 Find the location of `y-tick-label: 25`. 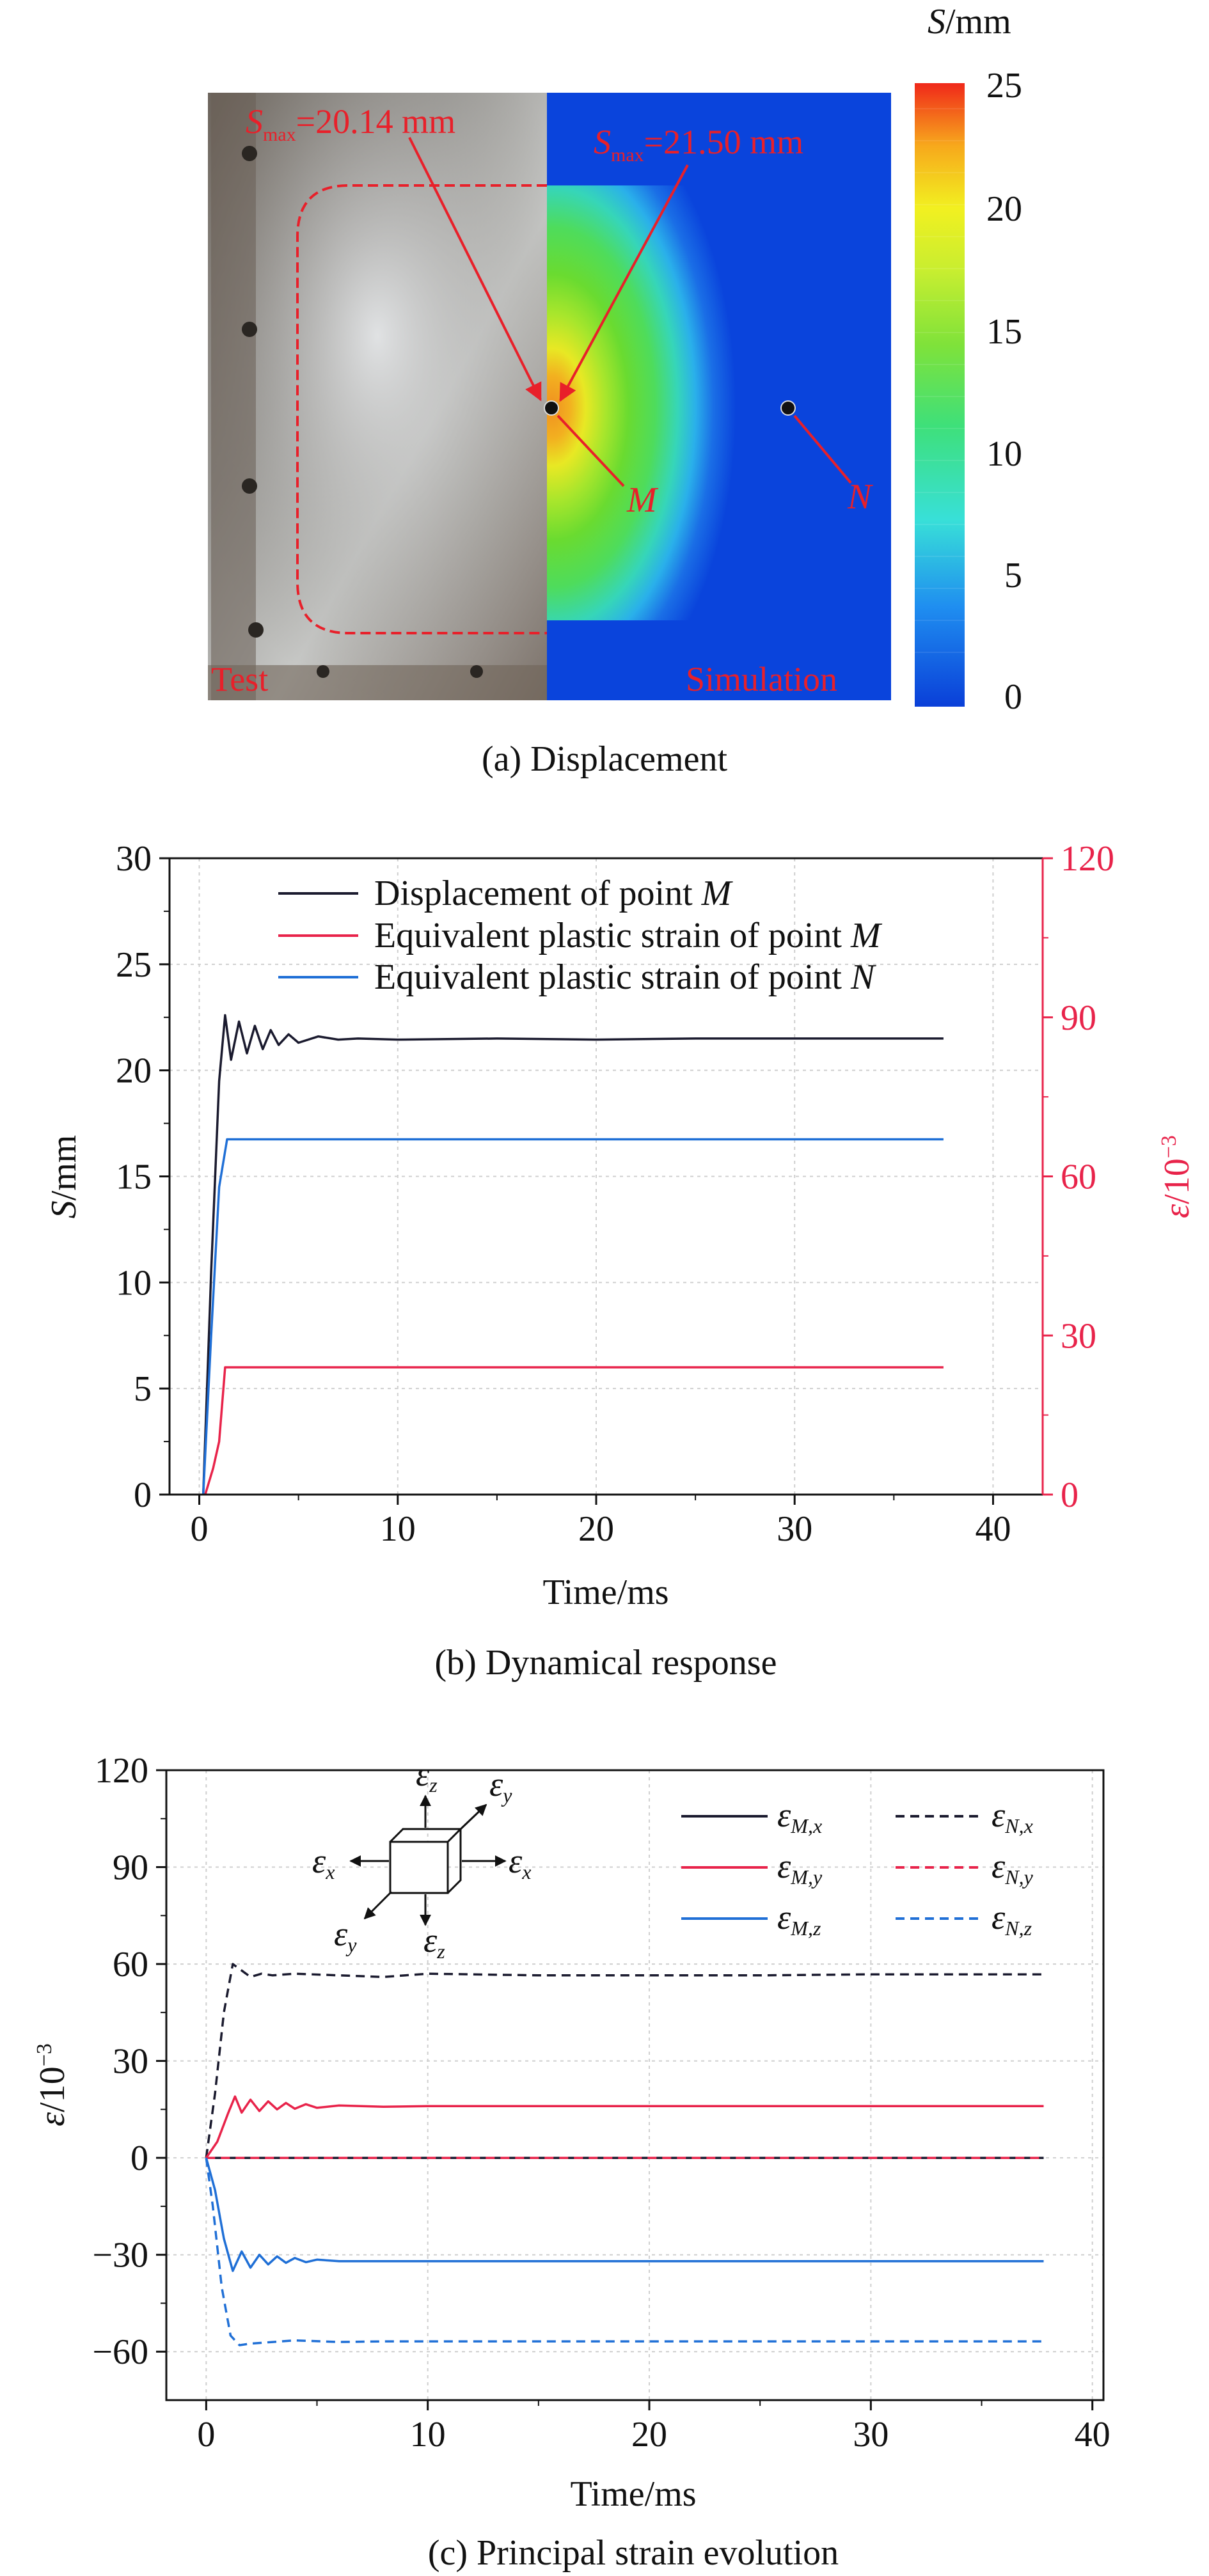

y-tick-label: 25 is located at coordinates (134, 965).